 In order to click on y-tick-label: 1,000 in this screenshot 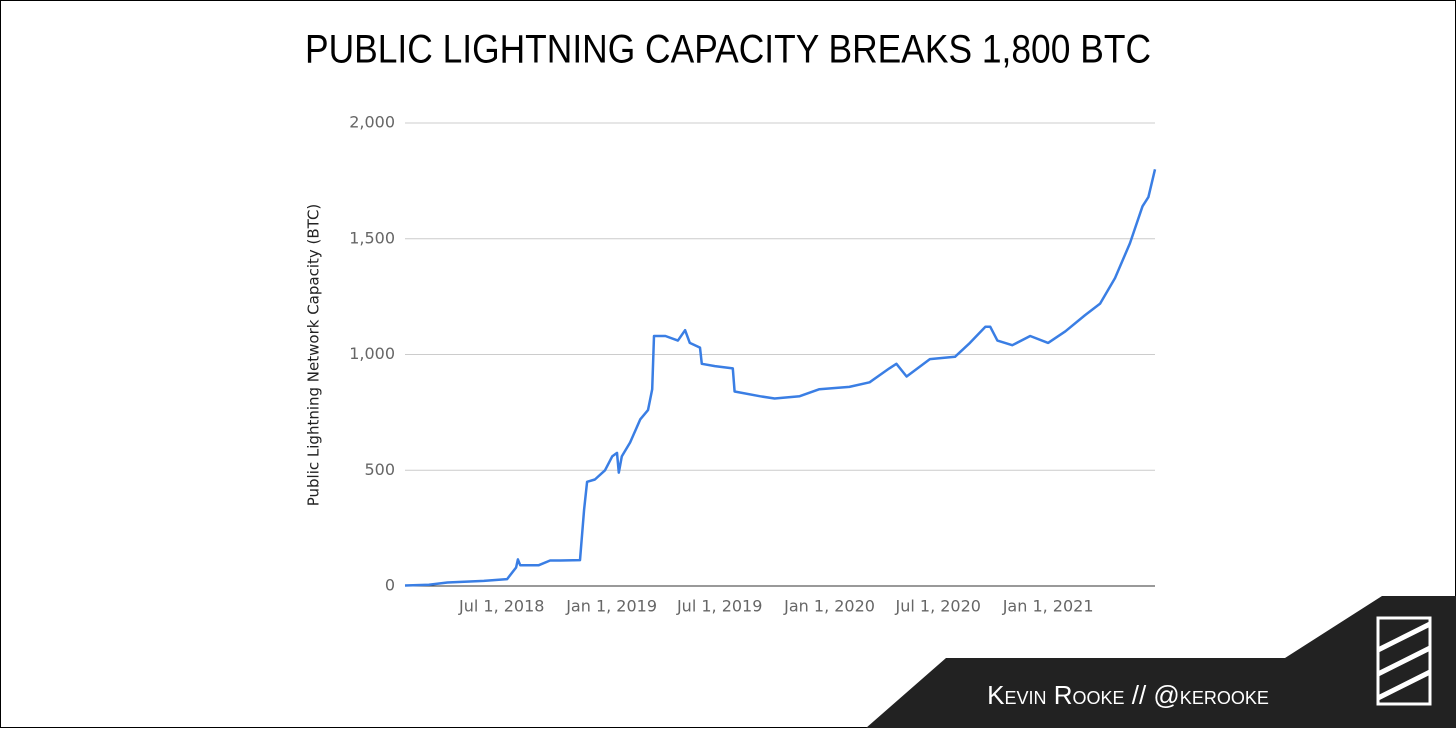, I will do `click(372, 353)`.